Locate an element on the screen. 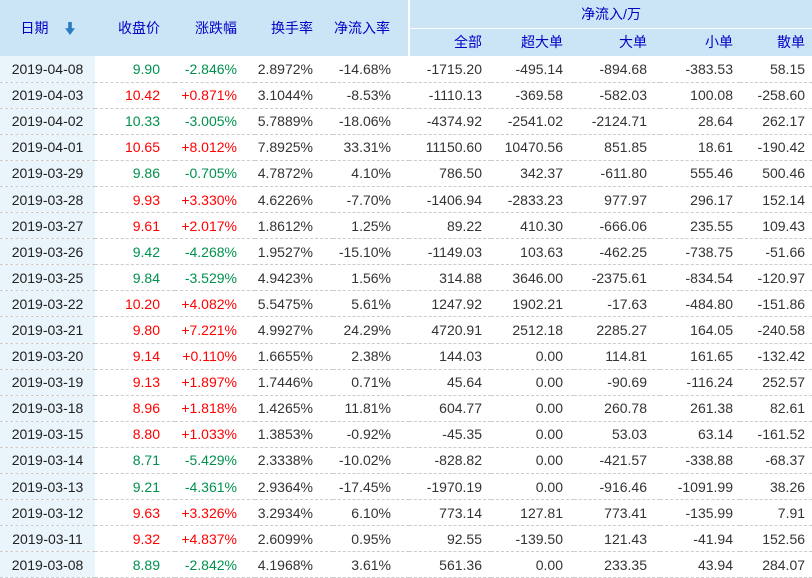  retail-cell: 7.91 is located at coordinates (776, 513).